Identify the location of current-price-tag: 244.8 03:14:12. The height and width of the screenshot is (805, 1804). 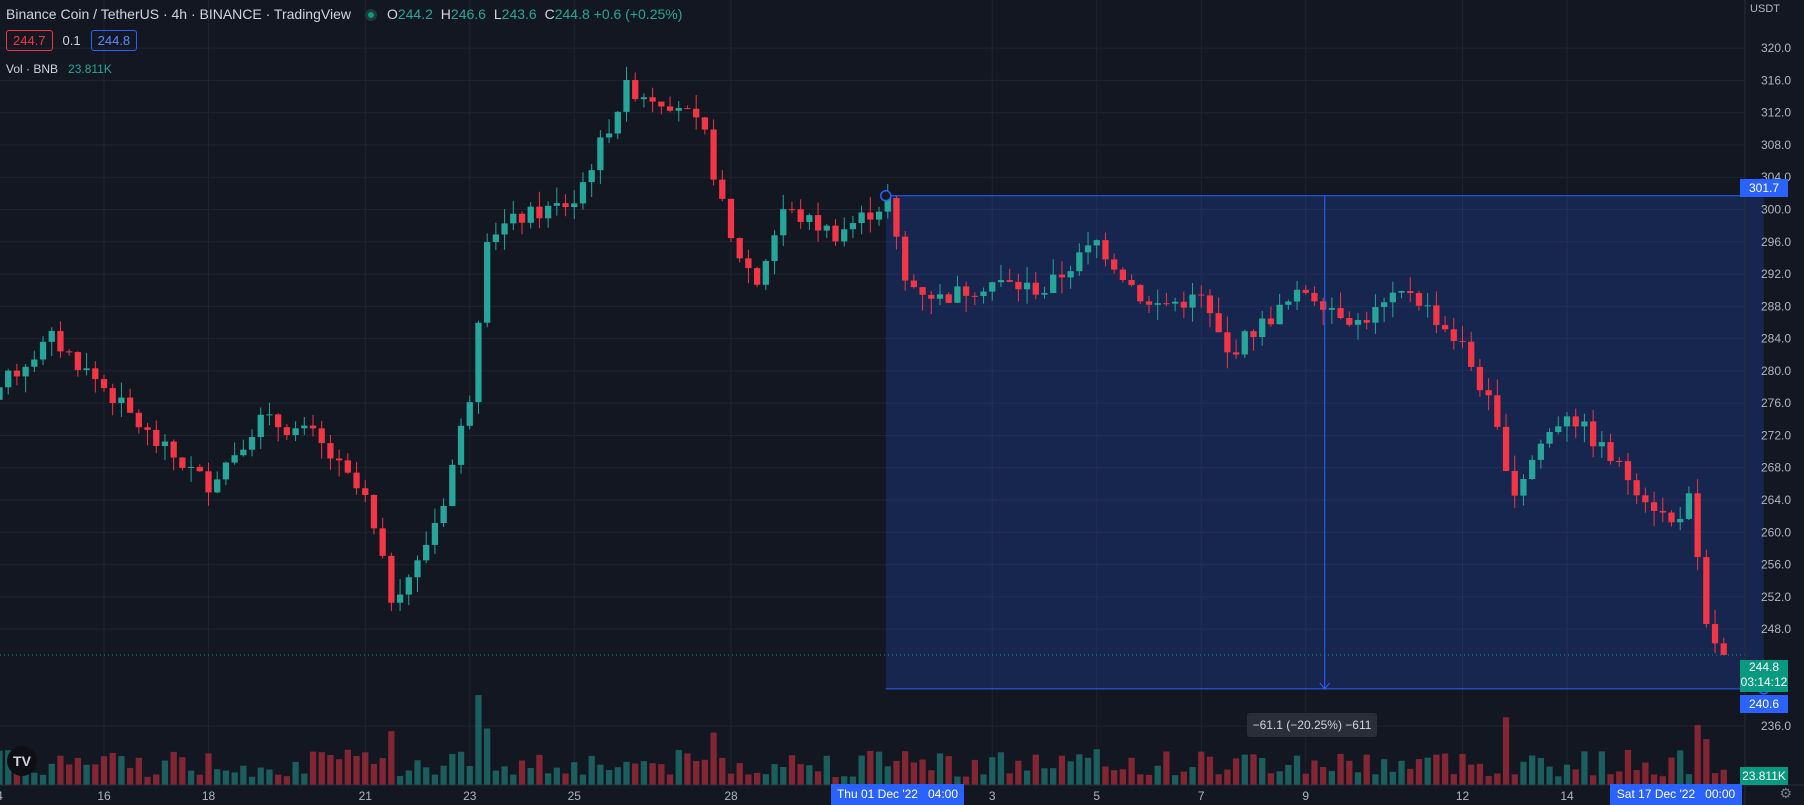
(1764, 676).